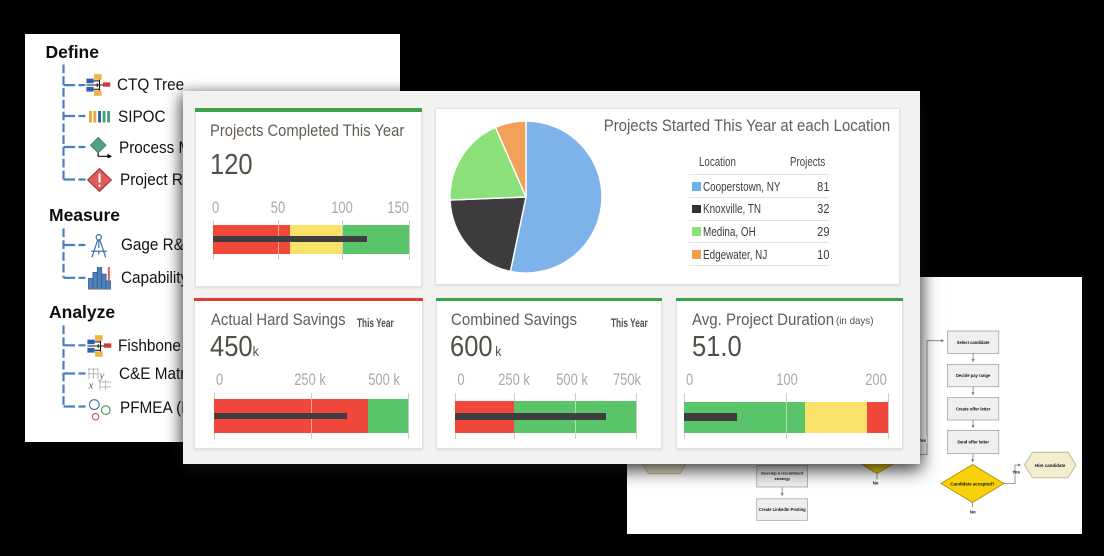  I want to click on svg-text: Create offer letter, so click(973, 408).